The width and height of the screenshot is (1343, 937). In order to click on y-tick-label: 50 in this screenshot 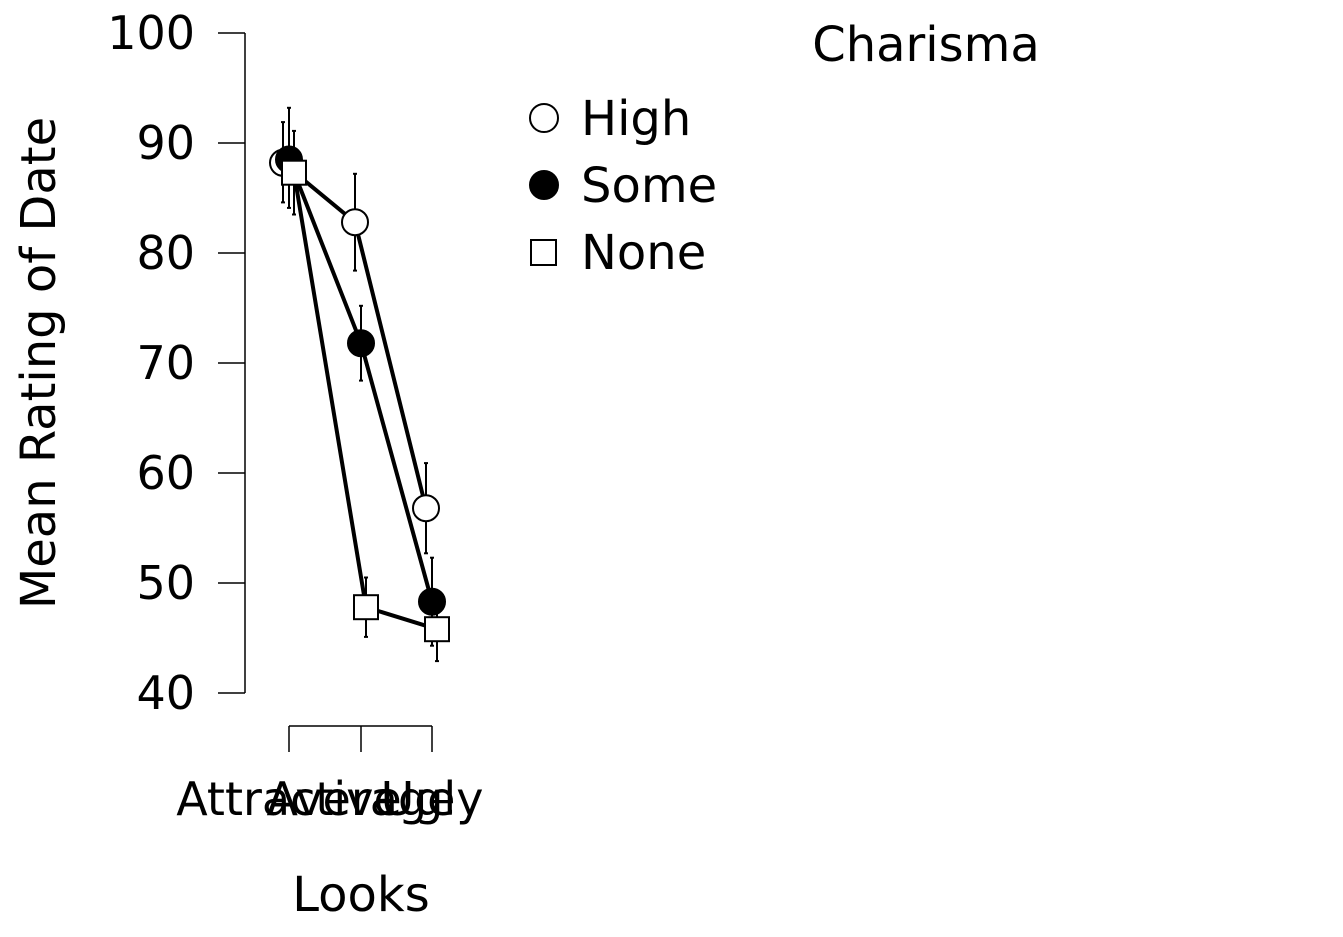, I will do `click(165, 583)`.